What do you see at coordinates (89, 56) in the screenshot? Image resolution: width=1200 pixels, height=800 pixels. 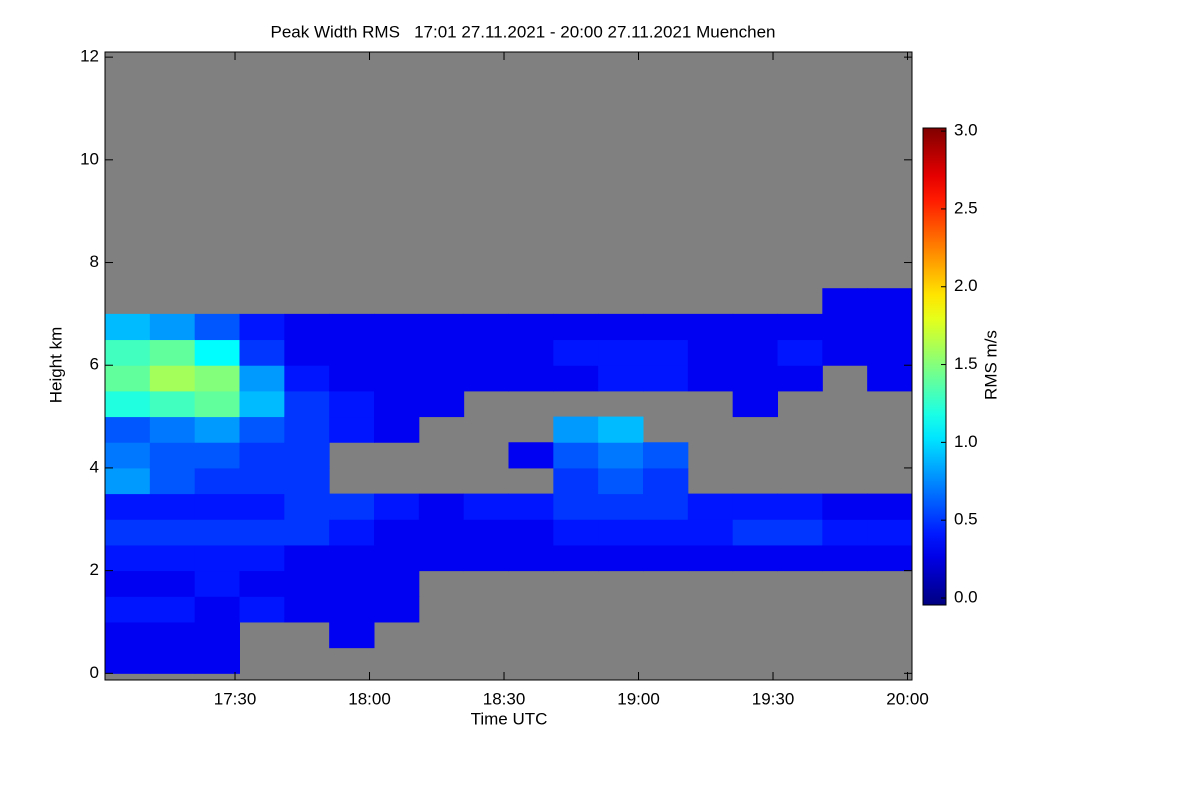 I see `y-tick-label: 12` at bounding box center [89, 56].